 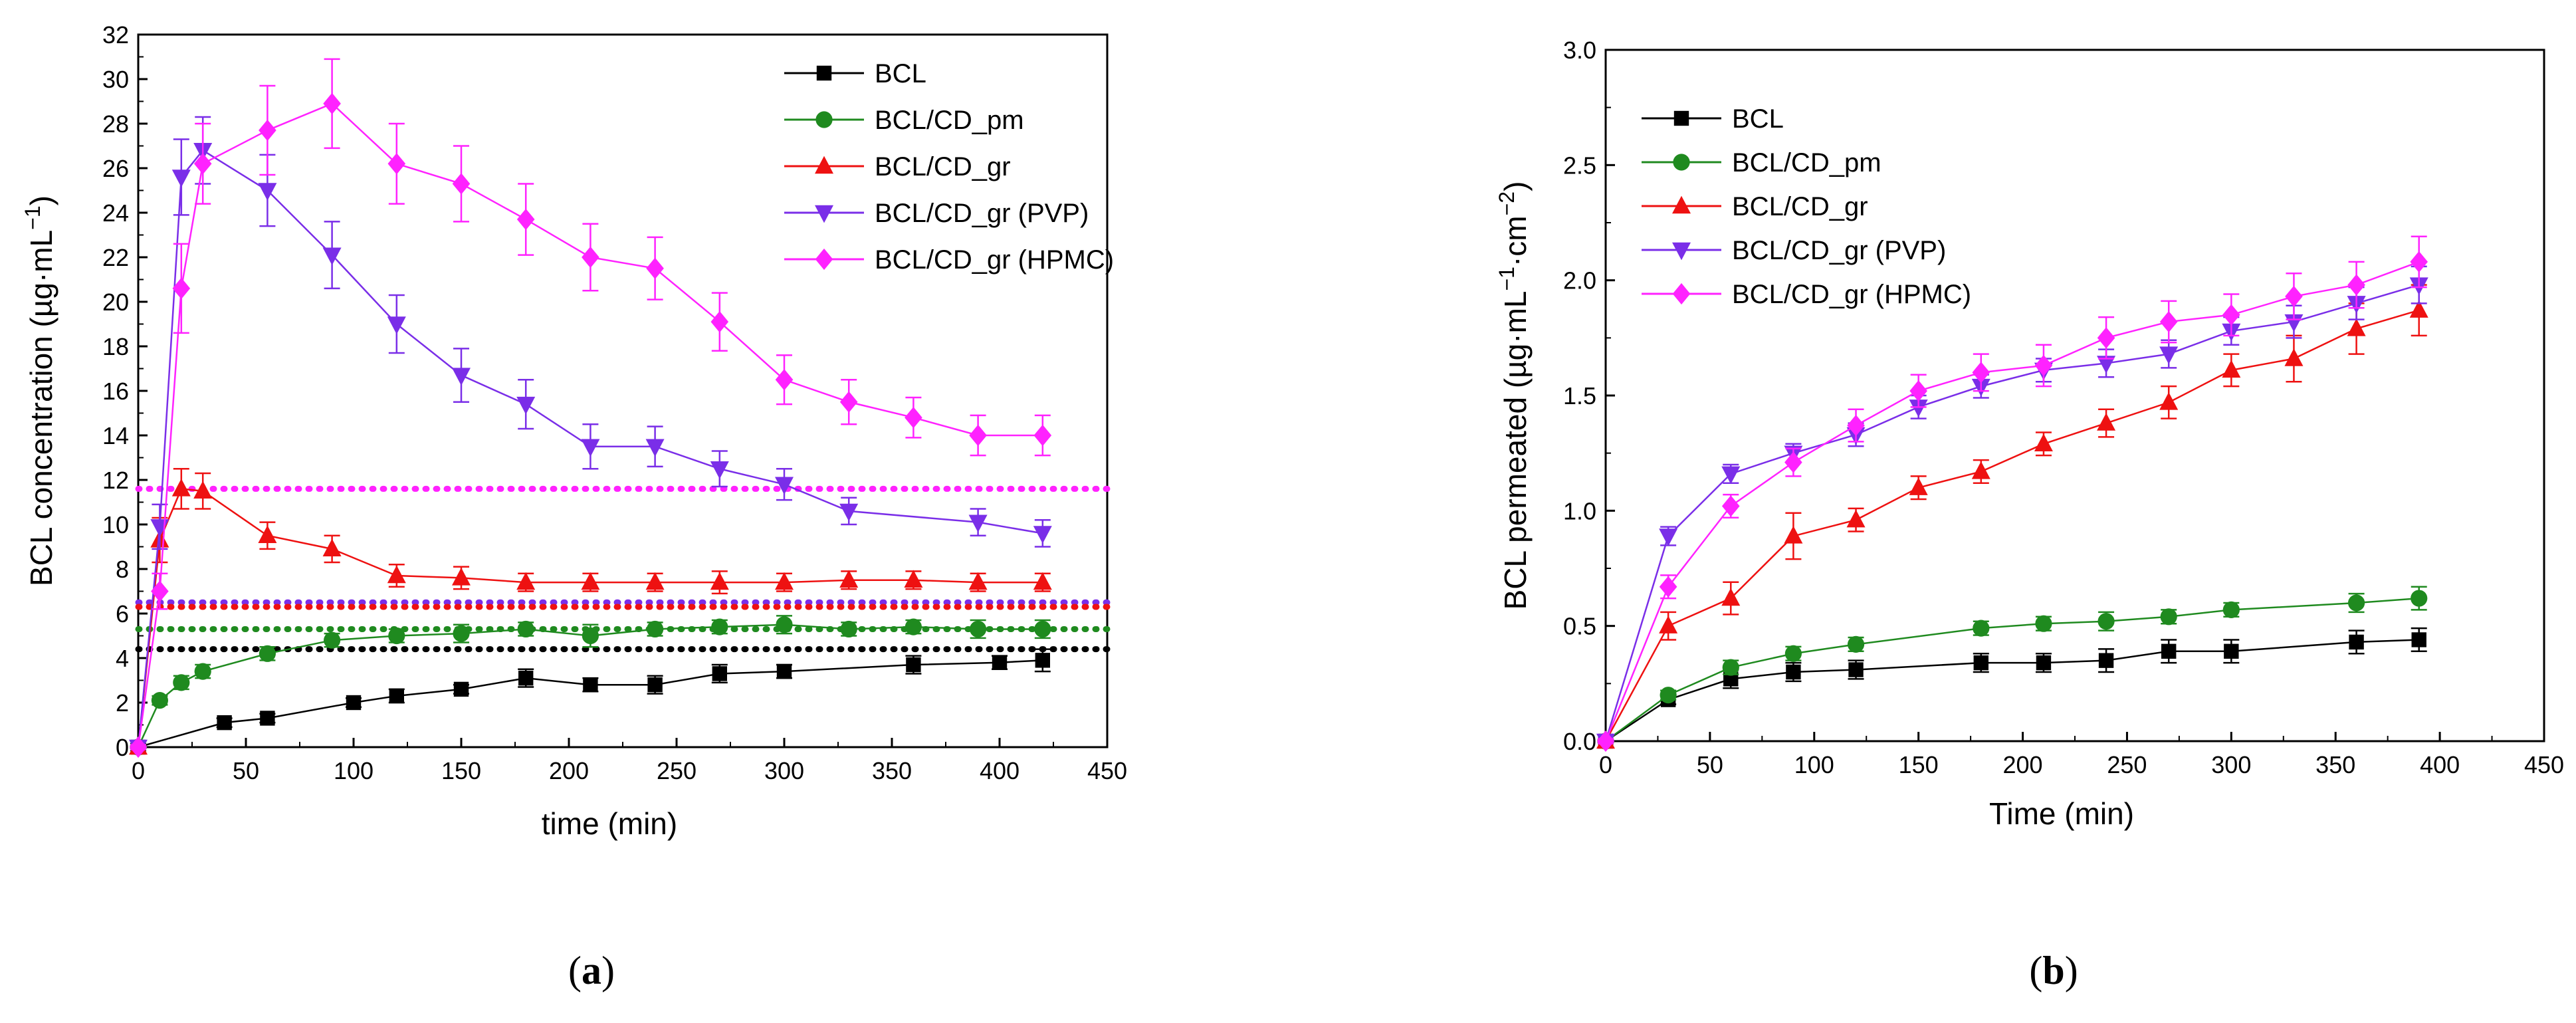 I want to click on panel-label-letter: a, so click(x=591, y=970).